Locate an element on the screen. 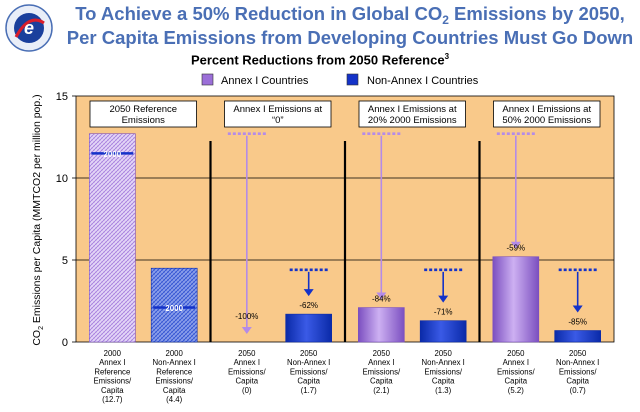  category-label: 2050 Annex I Emissions/Capita (0) is located at coordinates (247, 372).